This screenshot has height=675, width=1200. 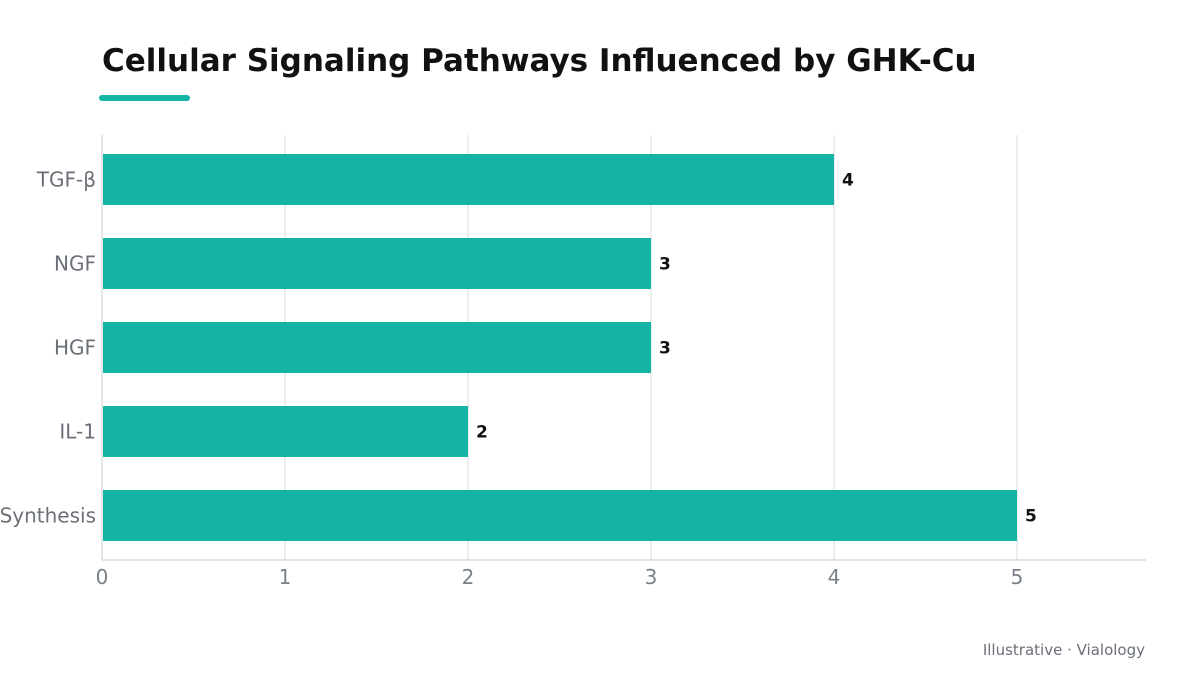 What do you see at coordinates (66, 180) in the screenshot?
I see `y-tick-label: TGF-β` at bounding box center [66, 180].